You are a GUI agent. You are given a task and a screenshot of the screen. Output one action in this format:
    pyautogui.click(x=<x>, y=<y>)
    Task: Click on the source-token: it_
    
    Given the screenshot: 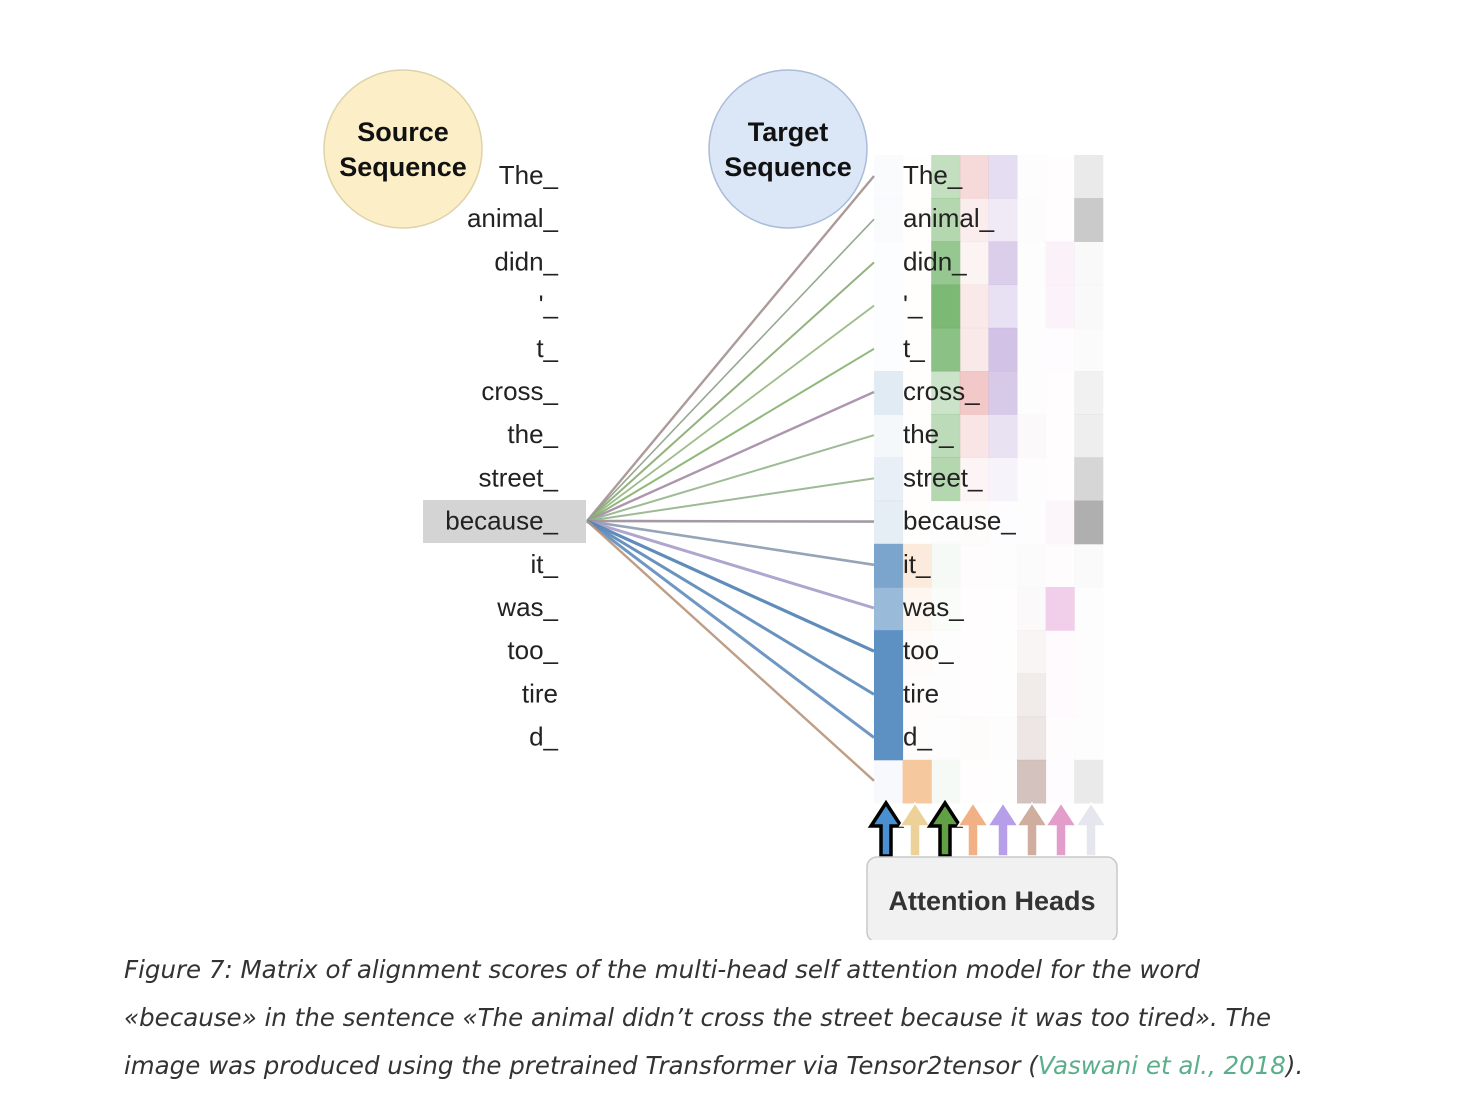 What is the action you would take?
    pyautogui.click(x=545, y=564)
    